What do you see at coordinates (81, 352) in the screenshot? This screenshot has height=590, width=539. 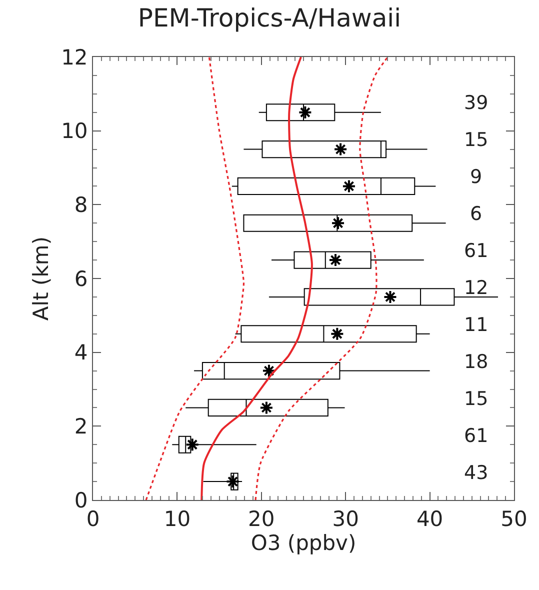 I see `y-tick-label: 4` at bounding box center [81, 352].